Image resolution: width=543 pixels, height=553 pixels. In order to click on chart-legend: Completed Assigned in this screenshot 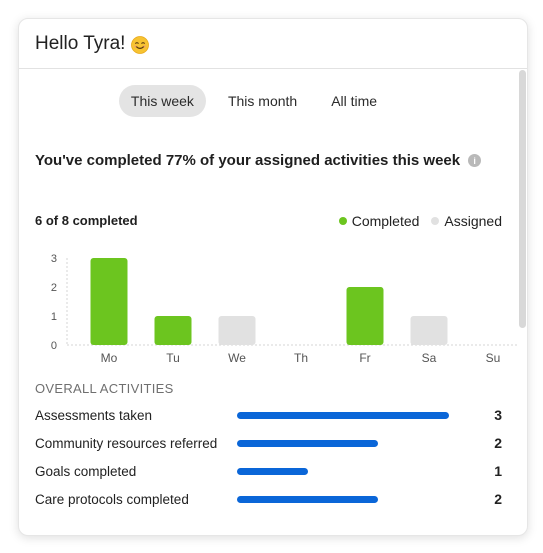, I will do `click(420, 221)`.